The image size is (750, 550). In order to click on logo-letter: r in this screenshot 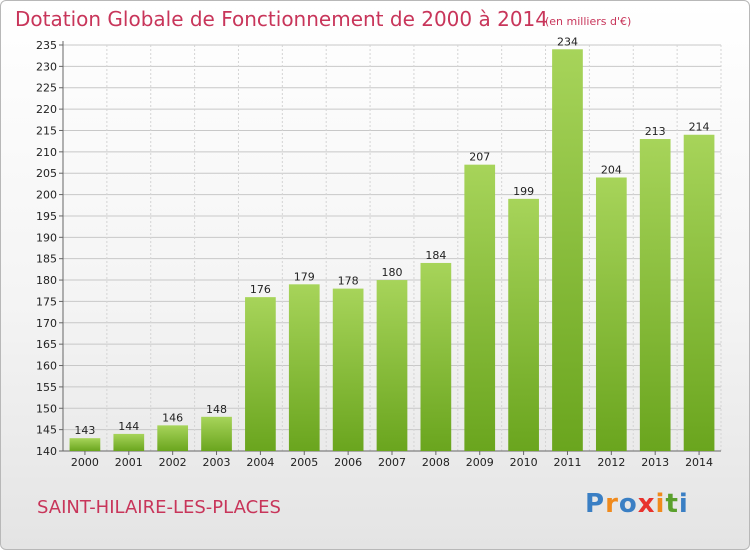, I will do `click(612, 504)`.